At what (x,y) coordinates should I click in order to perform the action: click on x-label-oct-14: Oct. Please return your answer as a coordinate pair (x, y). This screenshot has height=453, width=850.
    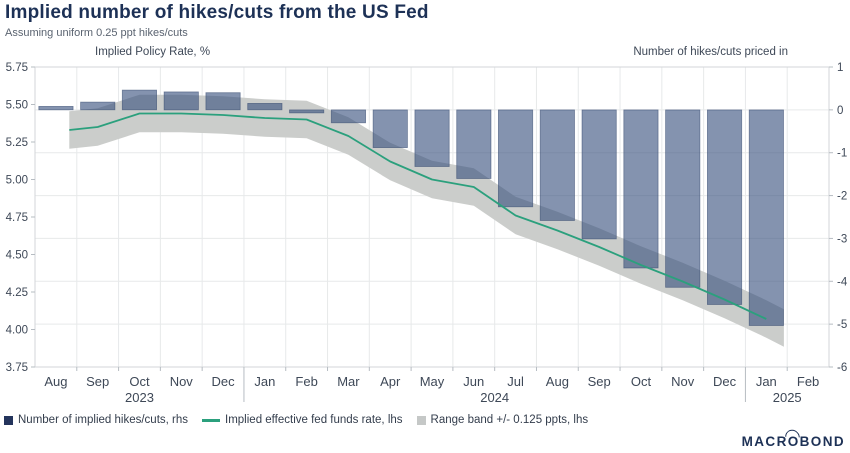
    Looking at the image, I should click on (641, 381).